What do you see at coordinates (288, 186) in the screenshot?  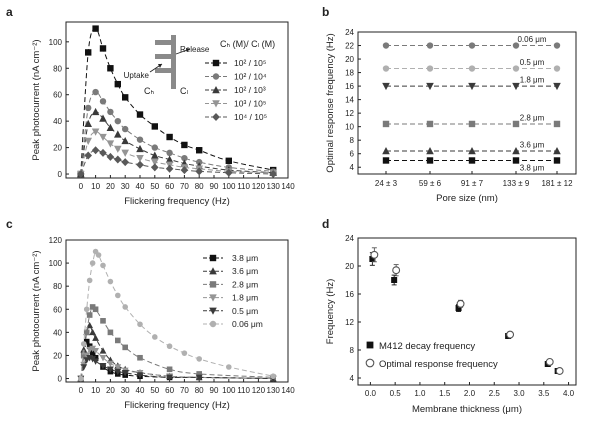 I see `a-xtick-label: 140` at bounding box center [288, 186].